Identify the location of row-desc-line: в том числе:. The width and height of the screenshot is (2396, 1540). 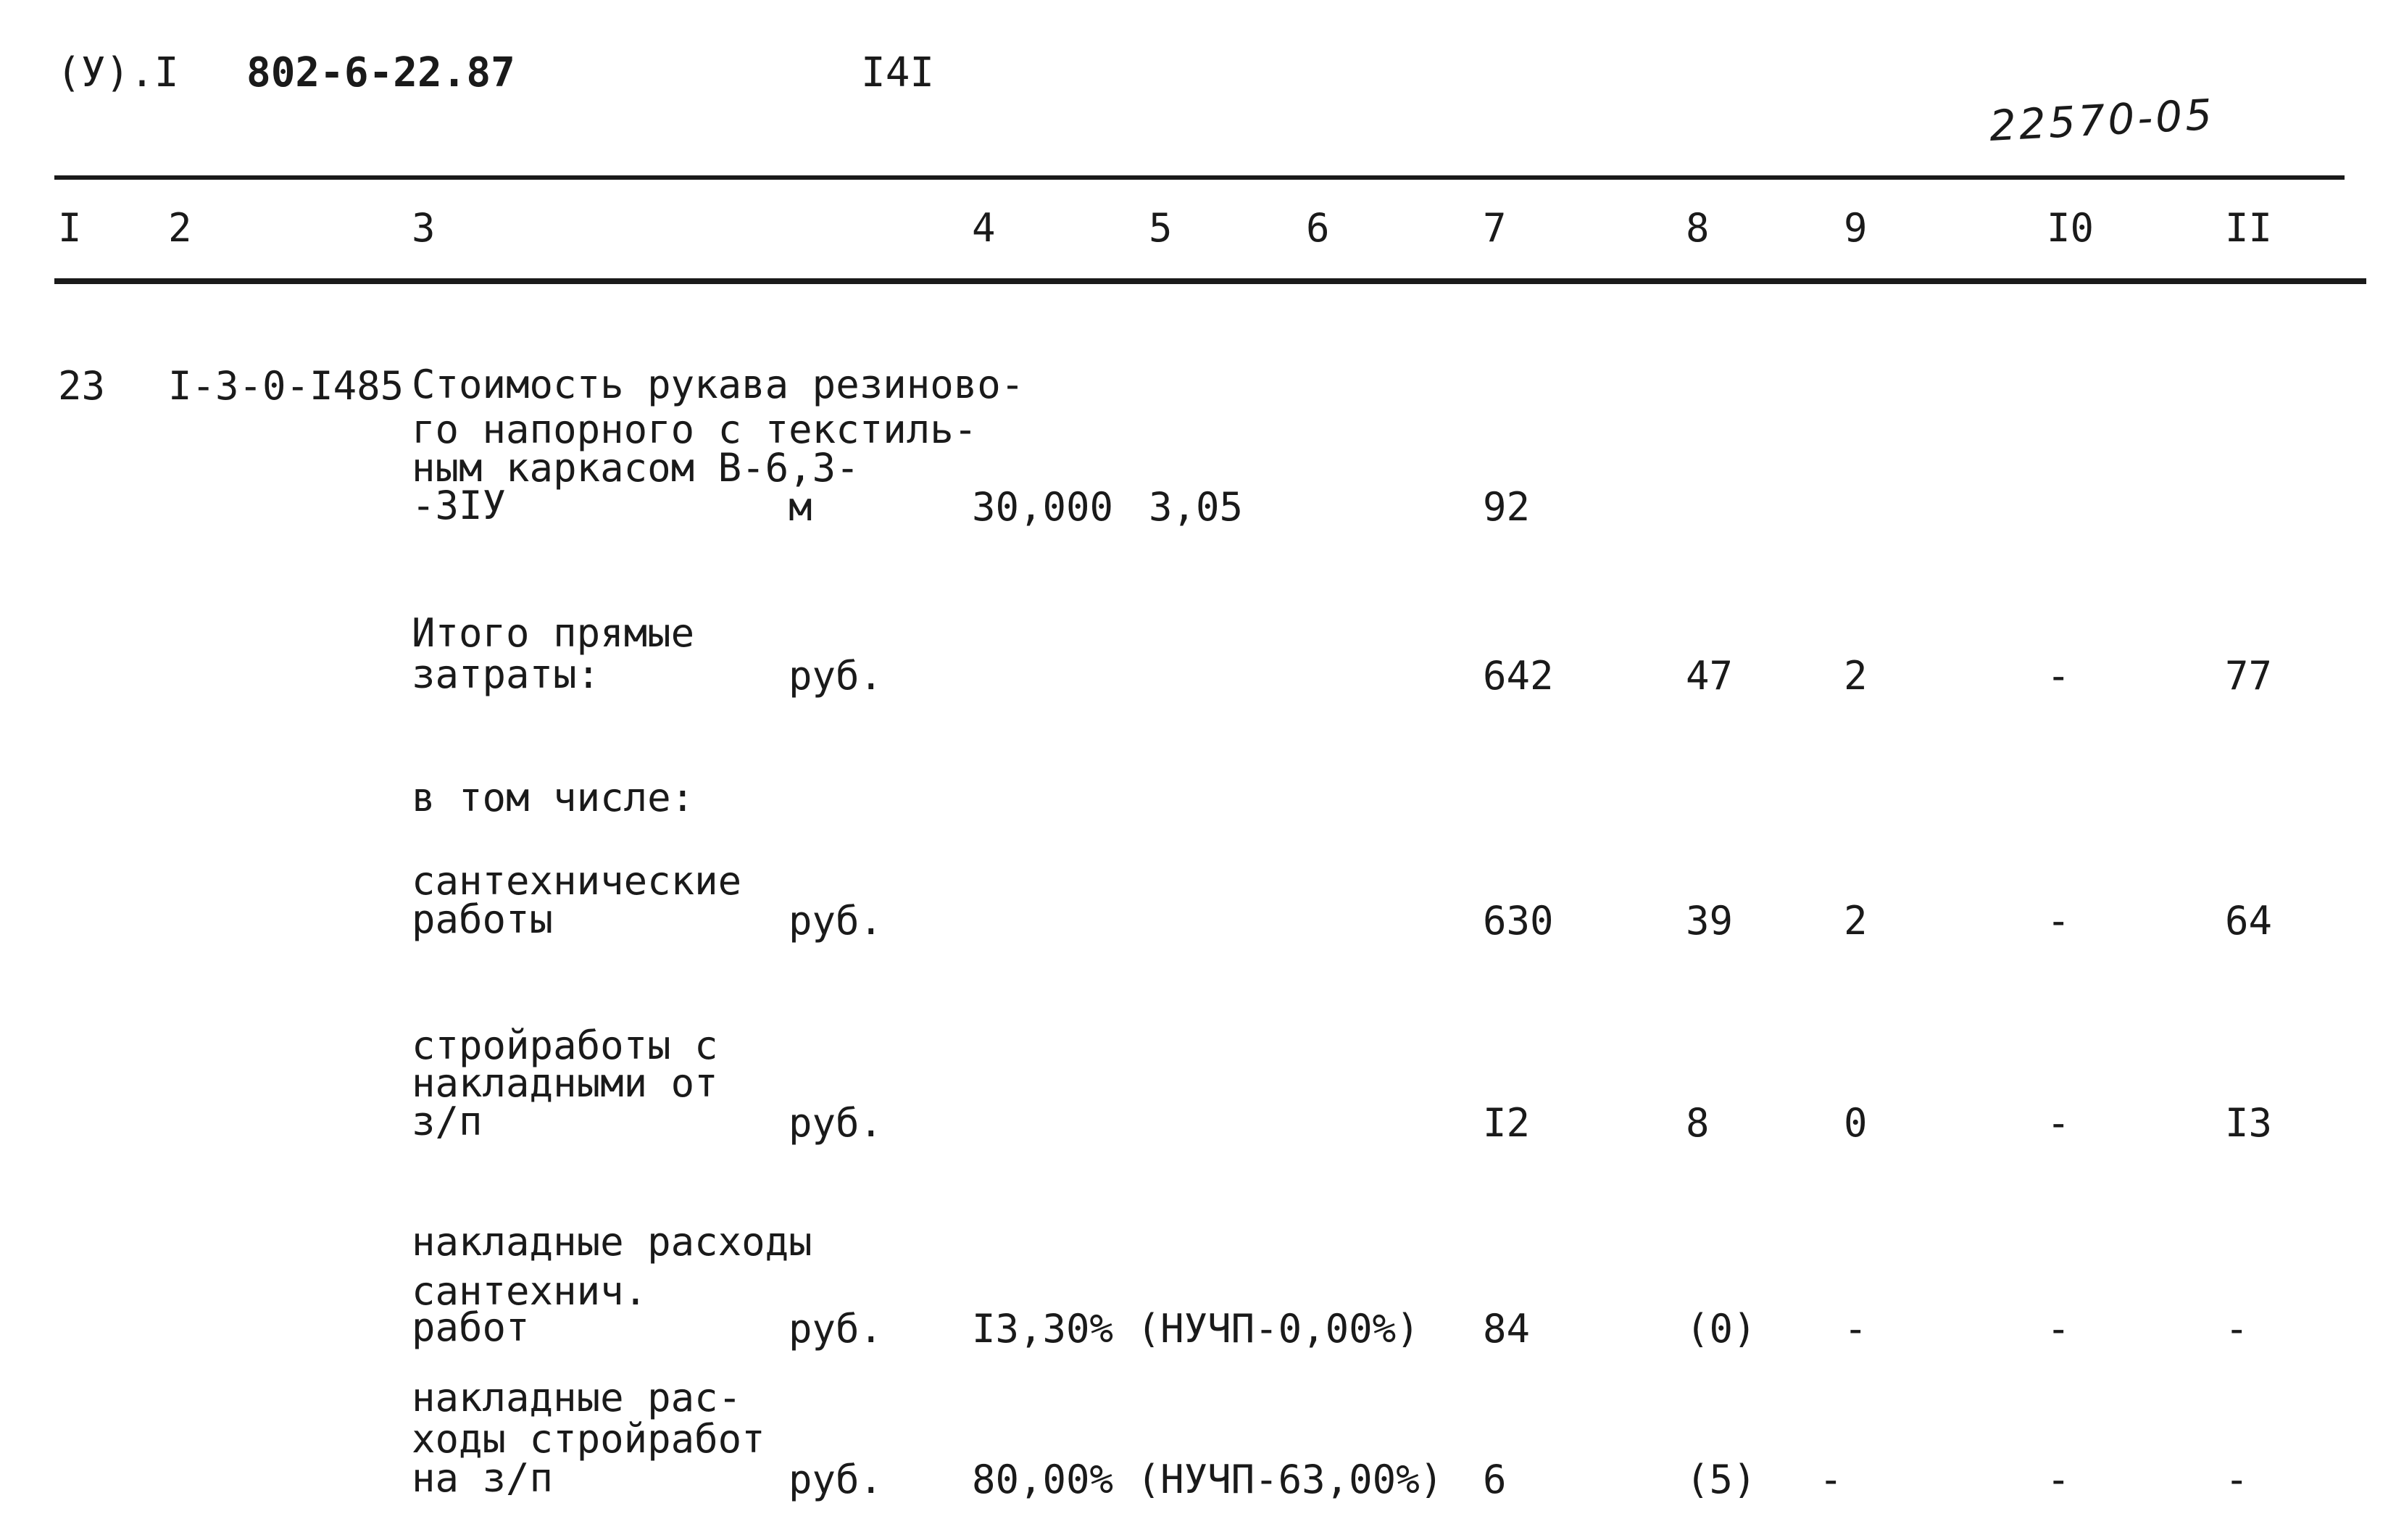
(554, 798).